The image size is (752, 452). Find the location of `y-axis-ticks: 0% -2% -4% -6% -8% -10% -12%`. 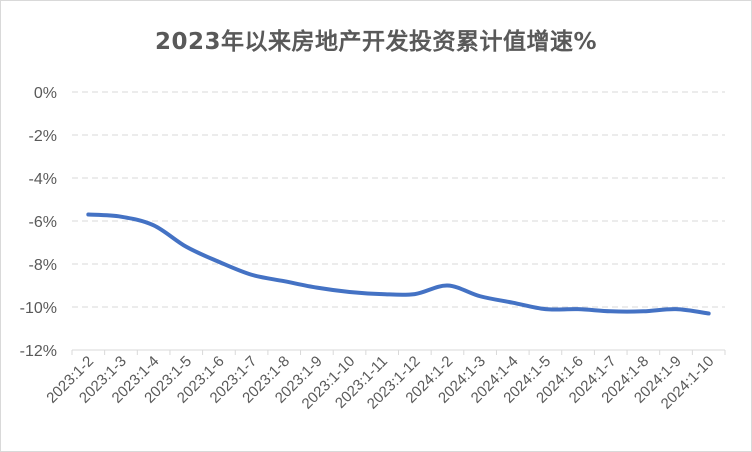

y-axis-ticks: 0% -2% -4% -6% -8% -10% -12% is located at coordinates (38, 222).